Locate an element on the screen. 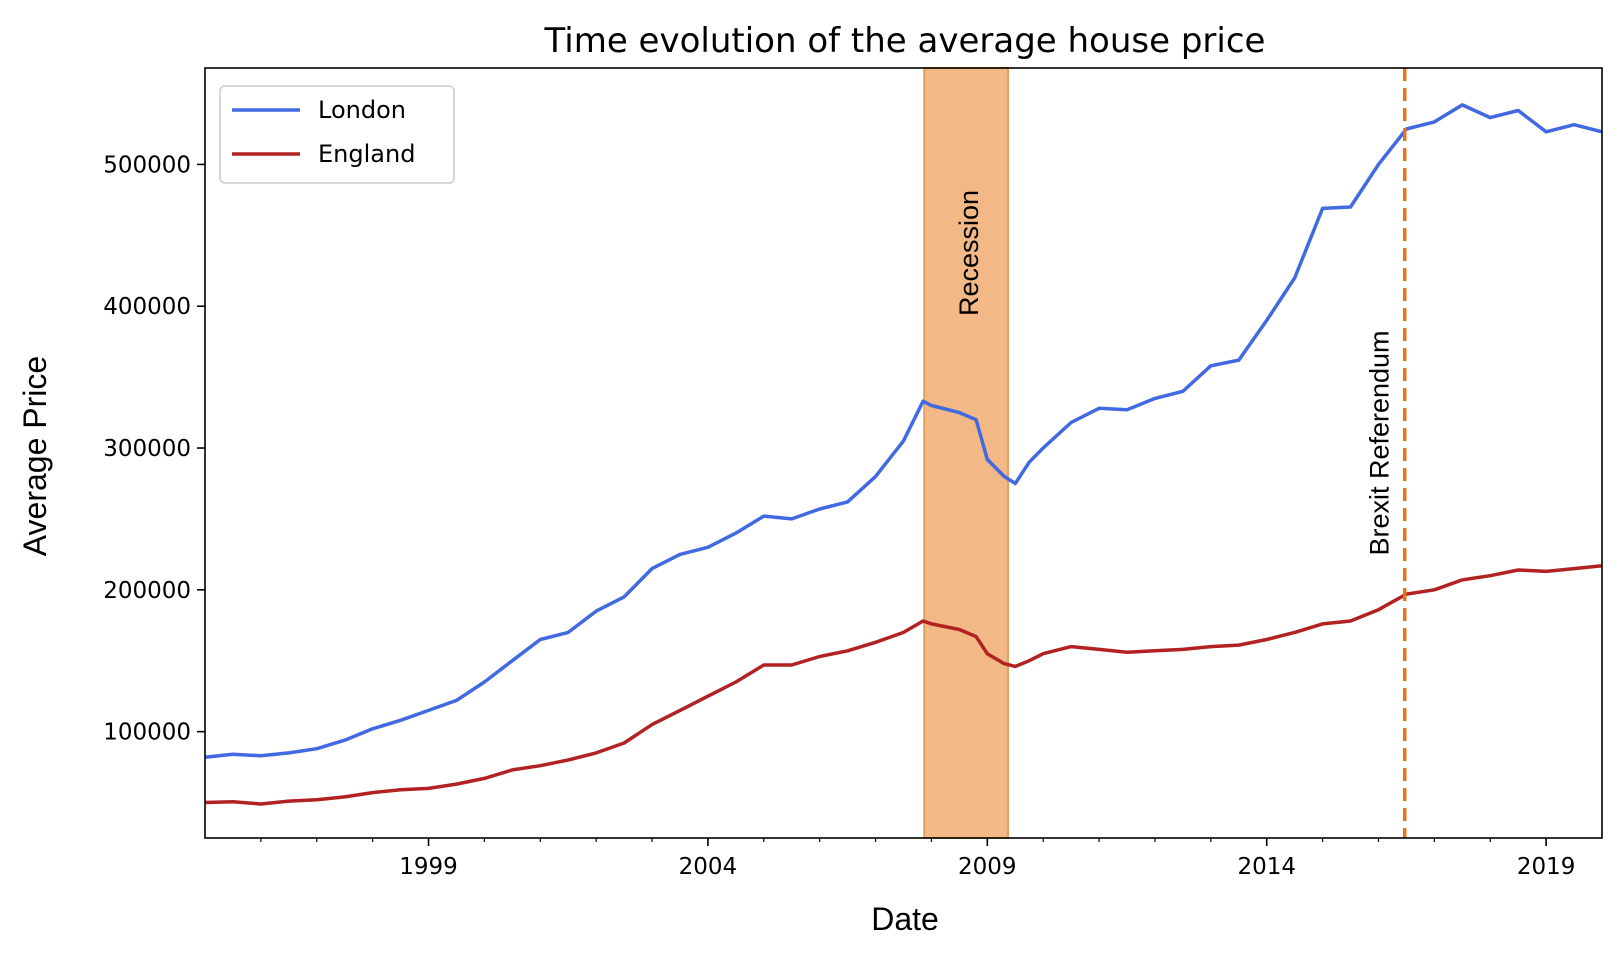 The image size is (1618, 955). x-tick-label: 2019 is located at coordinates (1546, 867).